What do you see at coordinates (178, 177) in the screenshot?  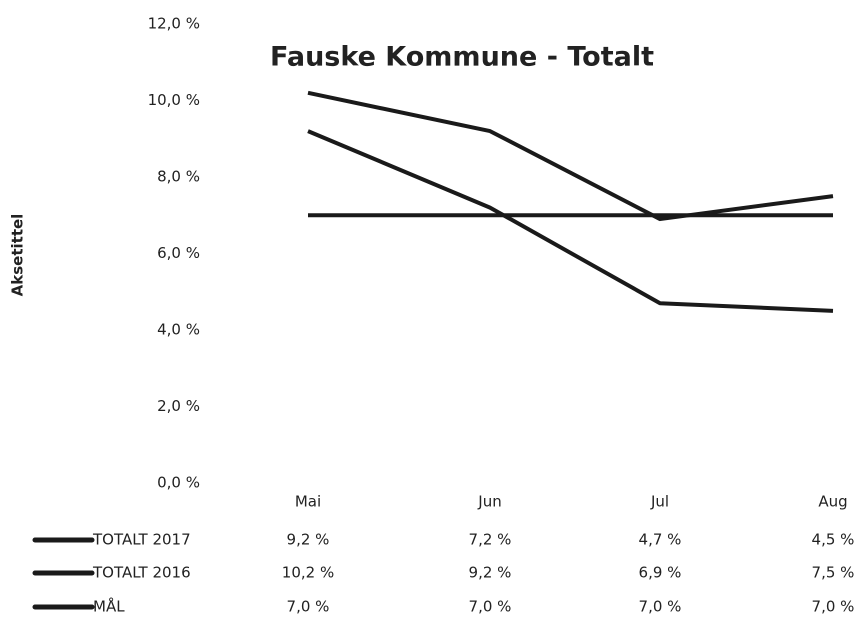 I see `y-tick-label: 8,0 %` at bounding box center [178, 177].